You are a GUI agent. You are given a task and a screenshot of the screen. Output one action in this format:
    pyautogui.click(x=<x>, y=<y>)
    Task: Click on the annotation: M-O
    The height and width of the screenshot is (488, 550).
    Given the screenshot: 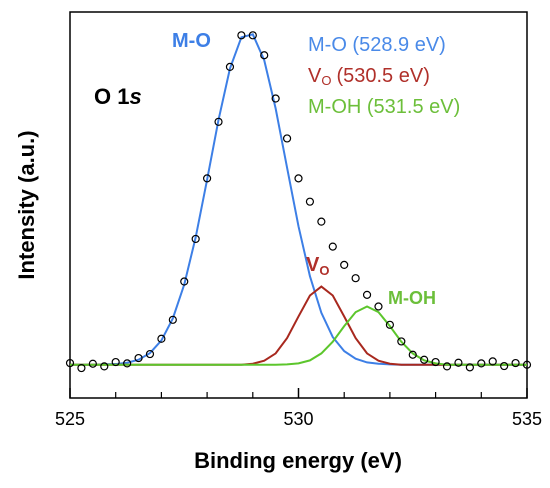 What is the action you would take?
    pyautogui.click(x=191, y=41)
    